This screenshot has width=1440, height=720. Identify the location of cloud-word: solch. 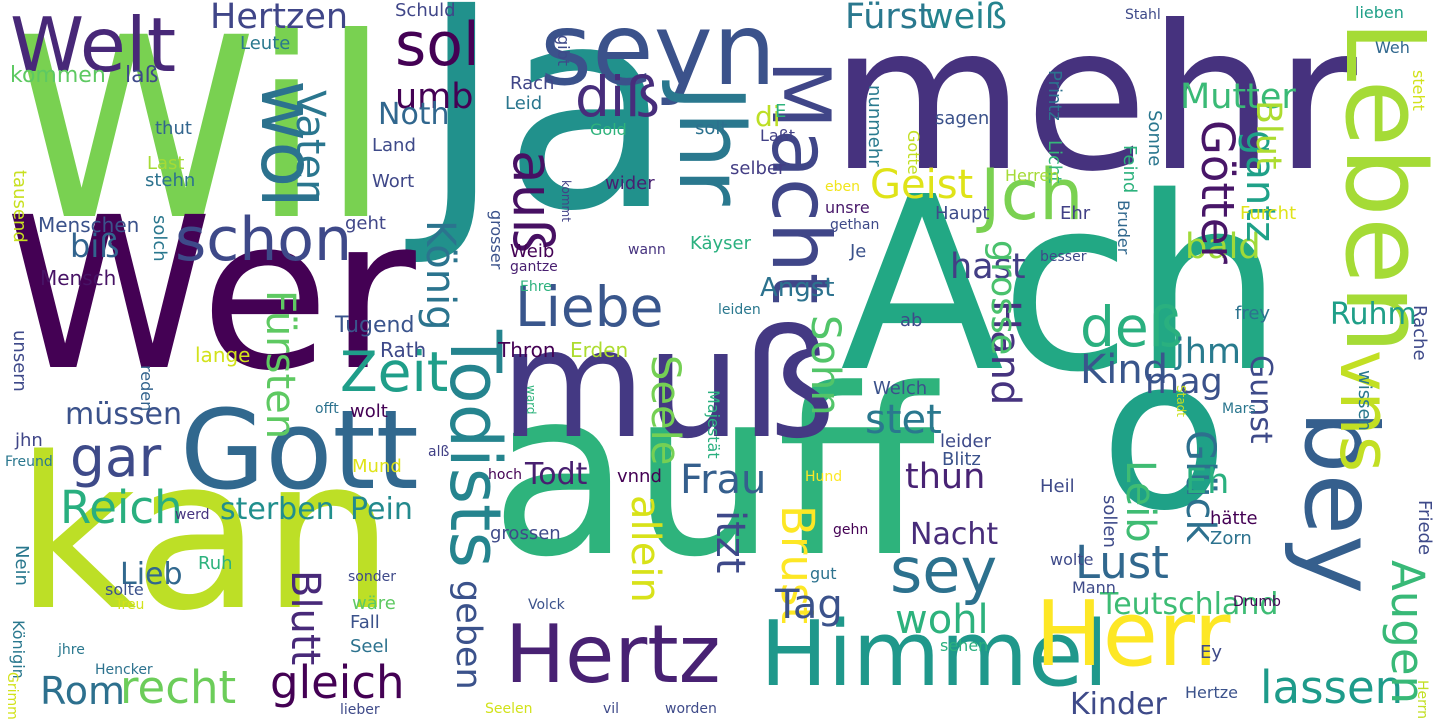
(159, 238).